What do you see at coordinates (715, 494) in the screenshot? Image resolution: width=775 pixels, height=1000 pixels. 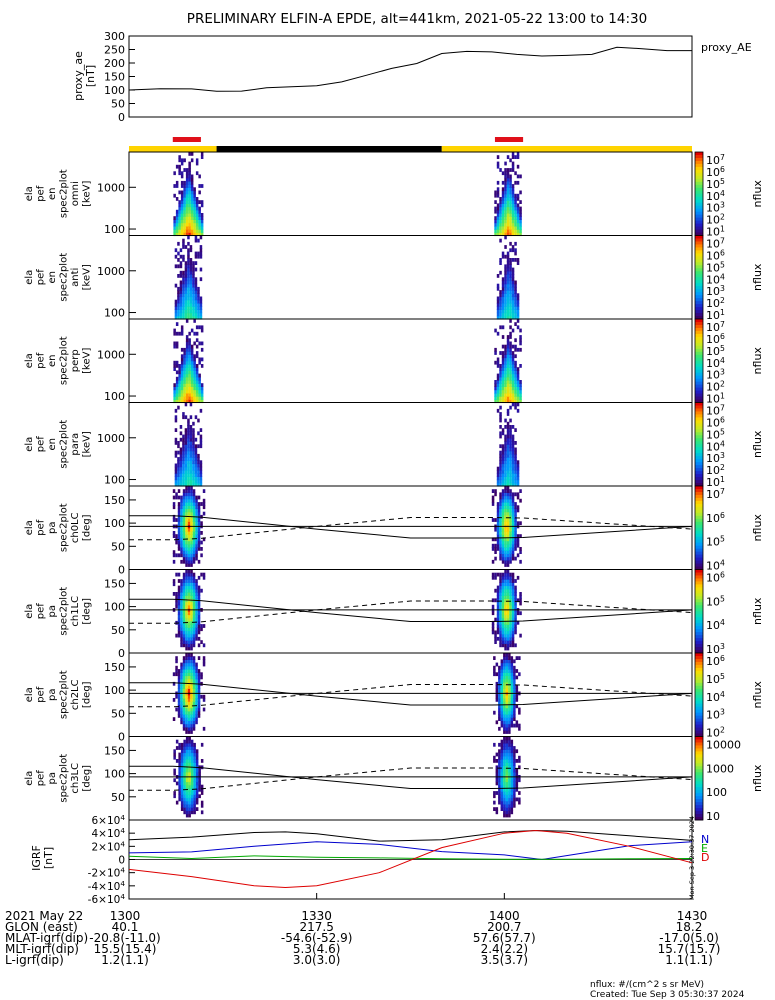 I see `colorbar-tick-label: 107` at bounding box center [715, 494].